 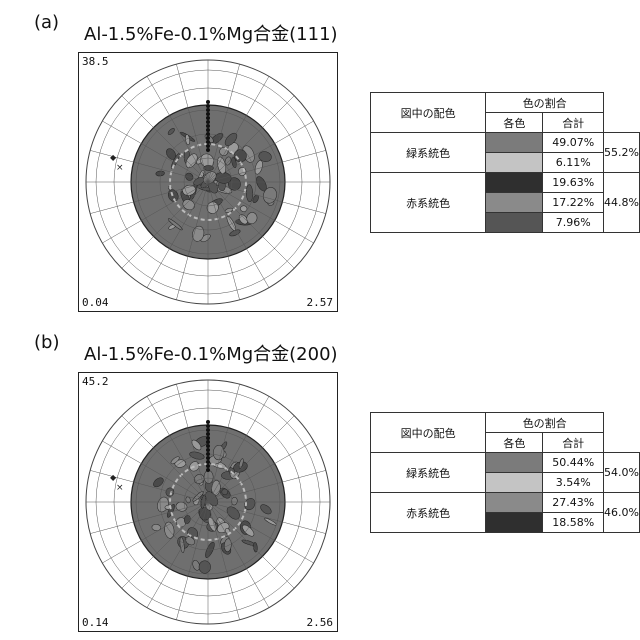 I want to click on scale-value: 2.56, so click(x=320, y=622).